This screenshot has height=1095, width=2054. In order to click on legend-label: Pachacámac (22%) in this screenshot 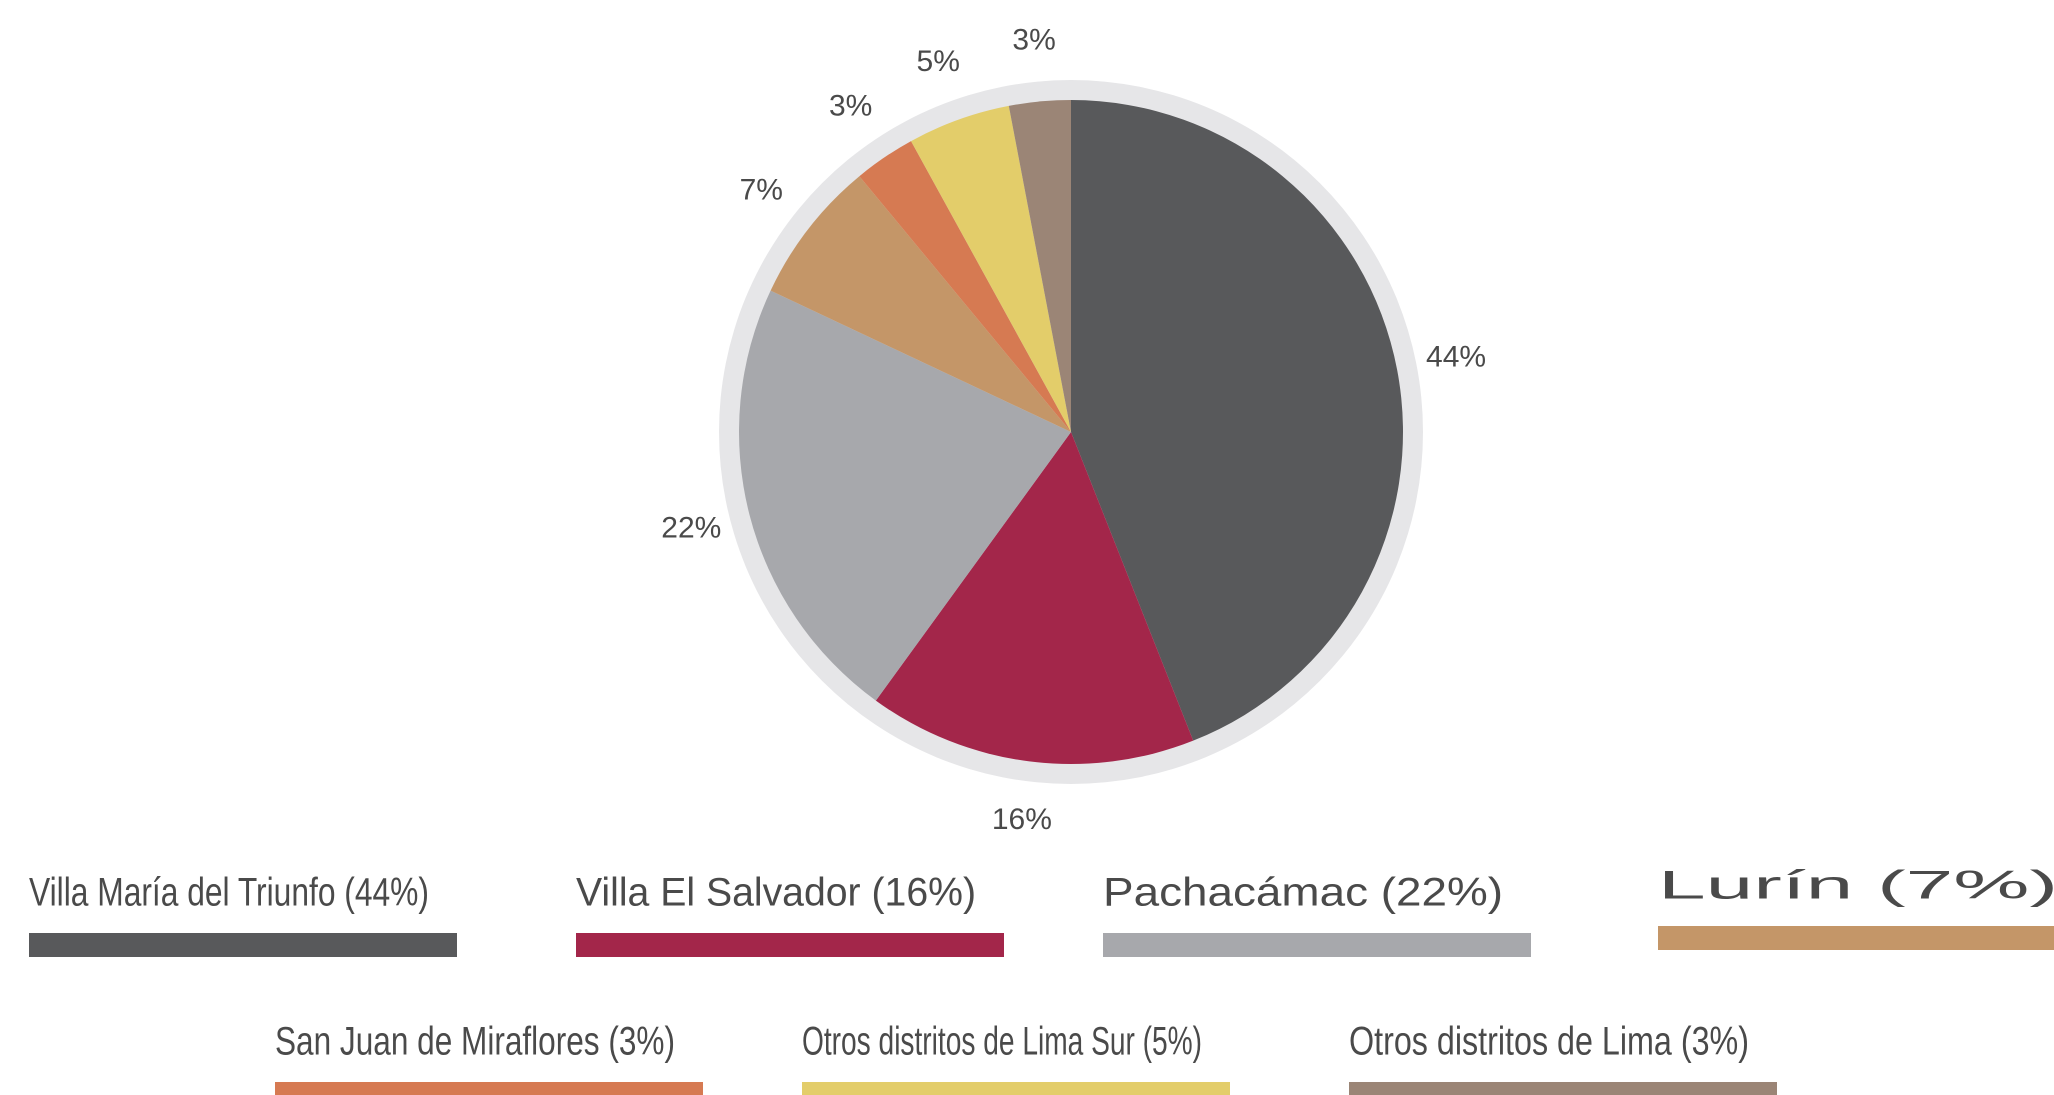, I will do `click(1303, 893)`.